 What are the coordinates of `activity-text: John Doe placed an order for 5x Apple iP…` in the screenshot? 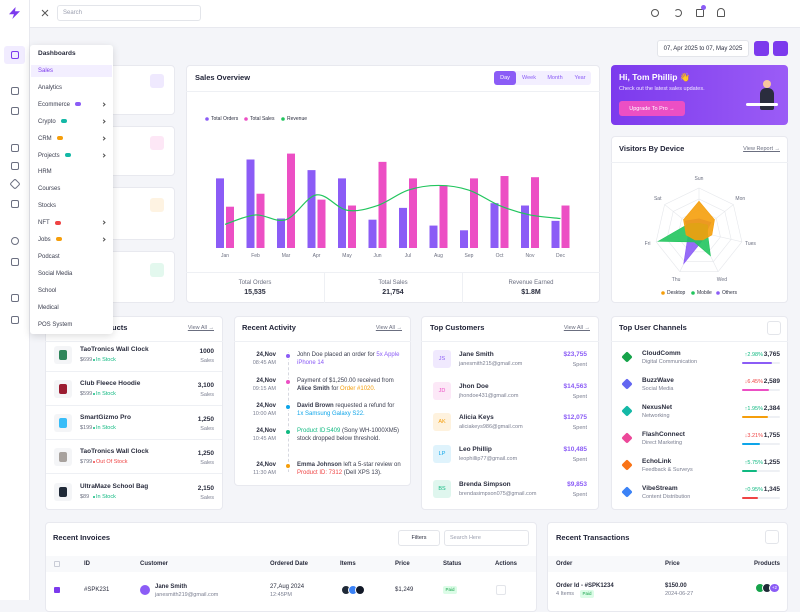 It's located at (349, 359).